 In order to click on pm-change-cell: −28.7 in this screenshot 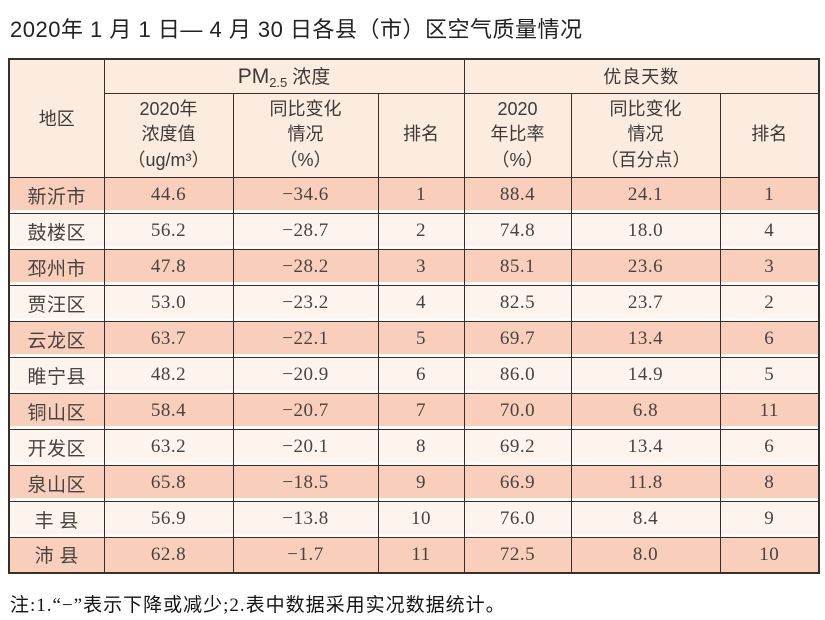, I will do `click(305, 231)`.